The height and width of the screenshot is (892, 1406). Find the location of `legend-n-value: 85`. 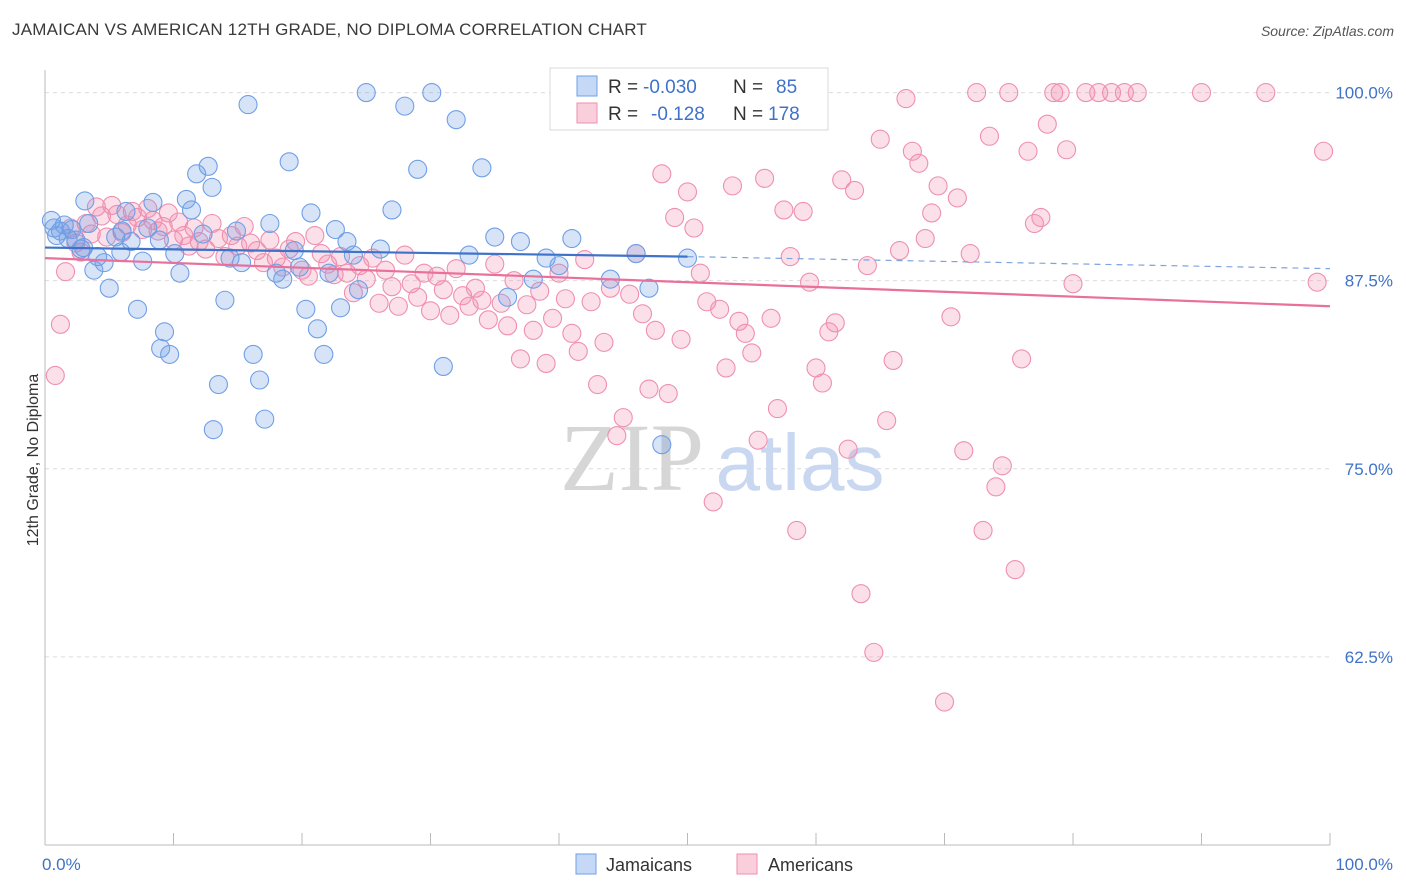

legend-n-value: 85 is located at coordinates (786, 87).